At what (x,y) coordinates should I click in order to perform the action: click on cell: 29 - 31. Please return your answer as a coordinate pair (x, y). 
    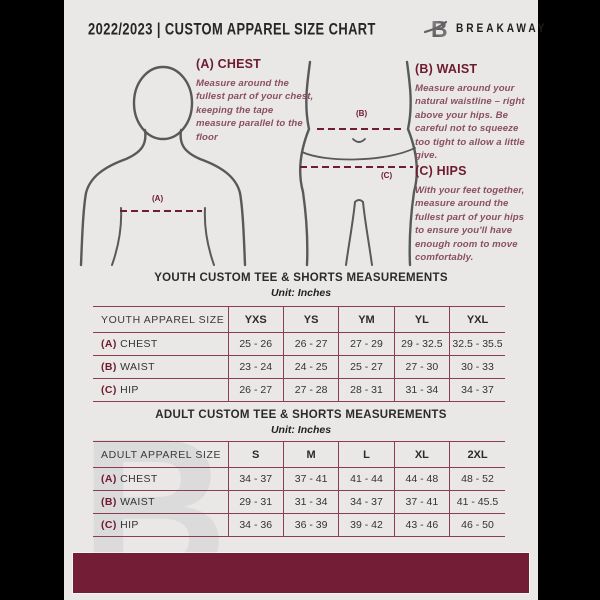
    Looking at the image, I should click on (255, 502).